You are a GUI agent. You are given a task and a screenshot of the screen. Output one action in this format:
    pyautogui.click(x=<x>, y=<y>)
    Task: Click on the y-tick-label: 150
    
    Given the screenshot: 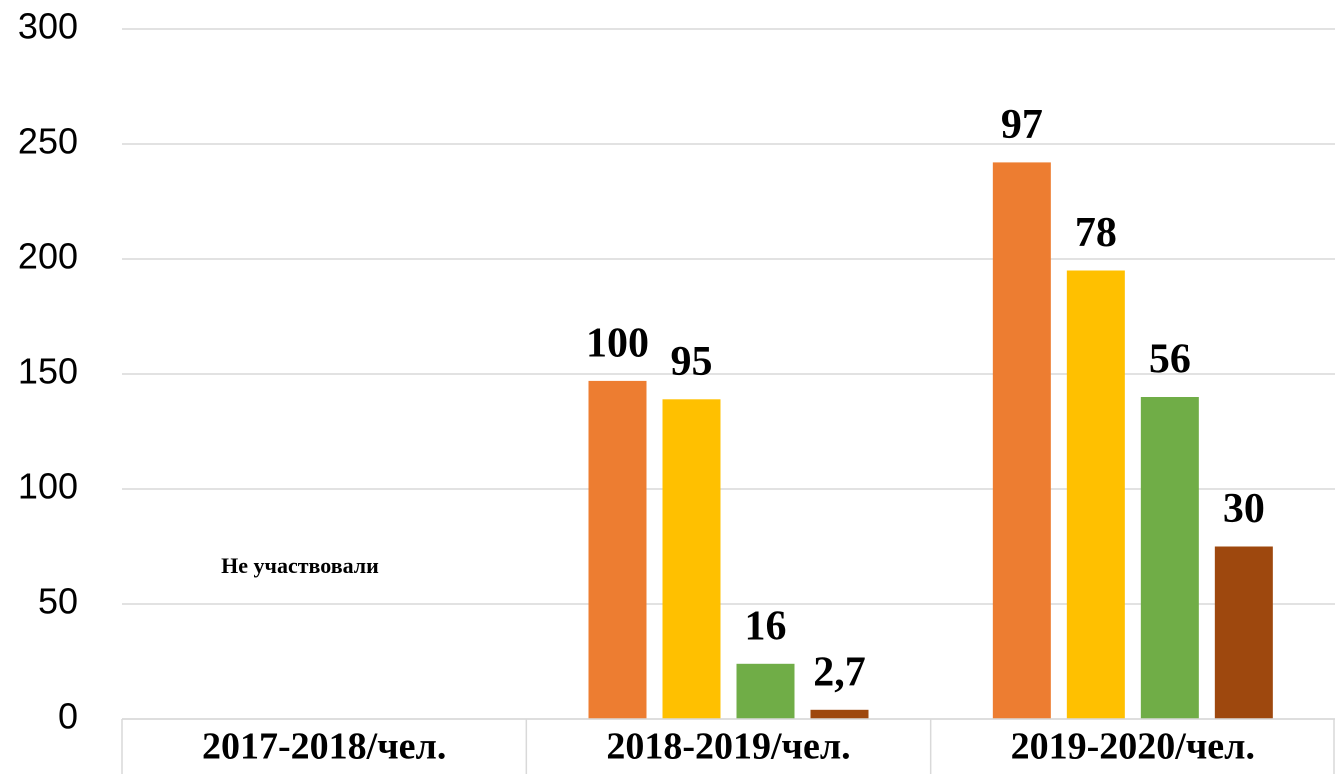 What is the action you would take?
    pyautogui.click(x=48, y=371)
    